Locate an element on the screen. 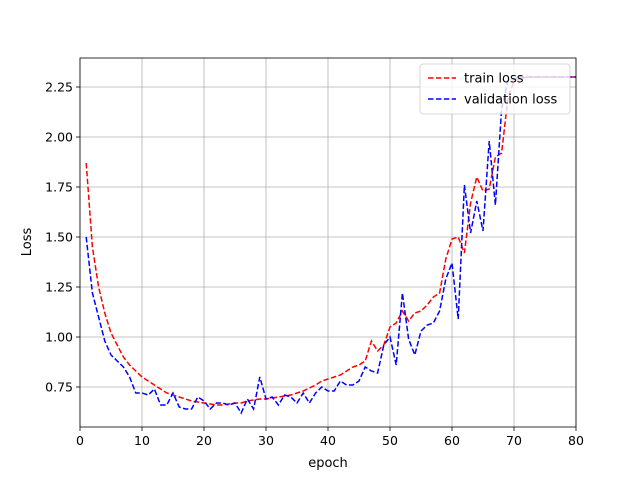 Image resolution: width=640 pixels, height=480 pixels. y-tick-label: 1.75 is located at coordinates (59, 187).